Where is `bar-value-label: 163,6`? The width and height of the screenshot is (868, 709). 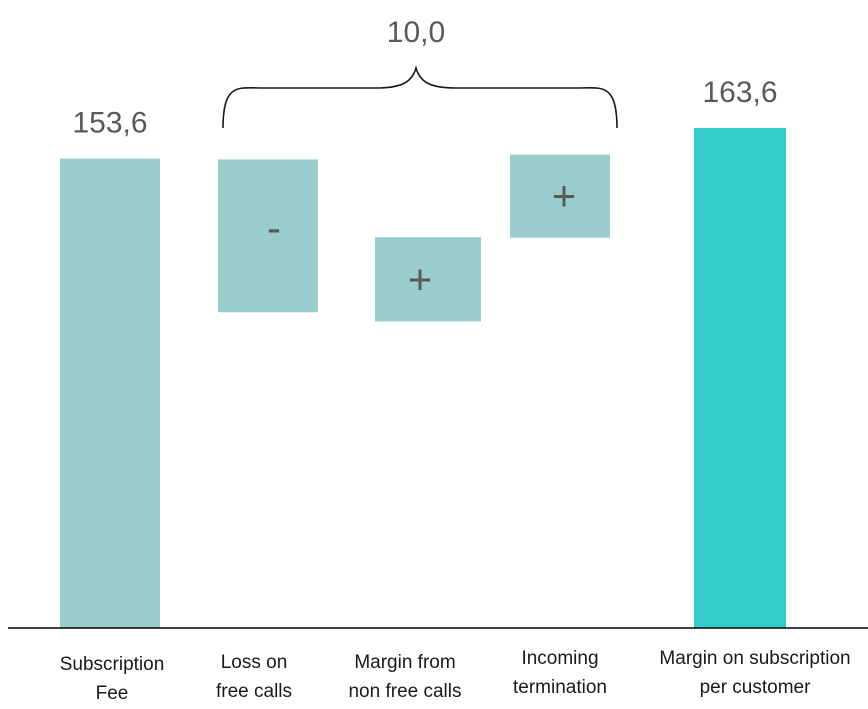
bar-value-label: 163,6 is located at coordinates (739, 92).